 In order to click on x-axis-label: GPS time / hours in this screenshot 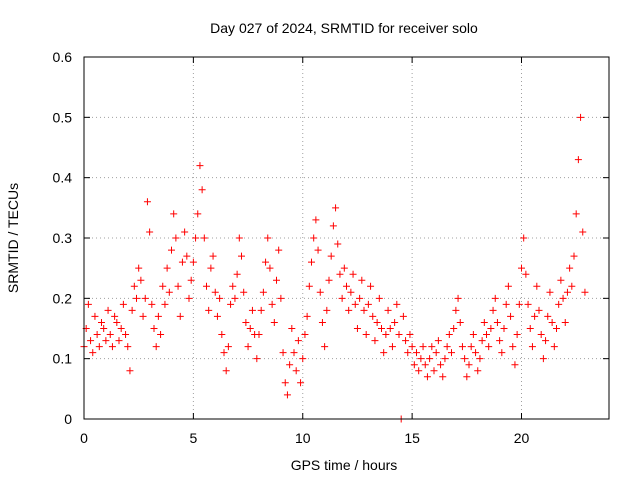, I will do `click(344, 465)`.